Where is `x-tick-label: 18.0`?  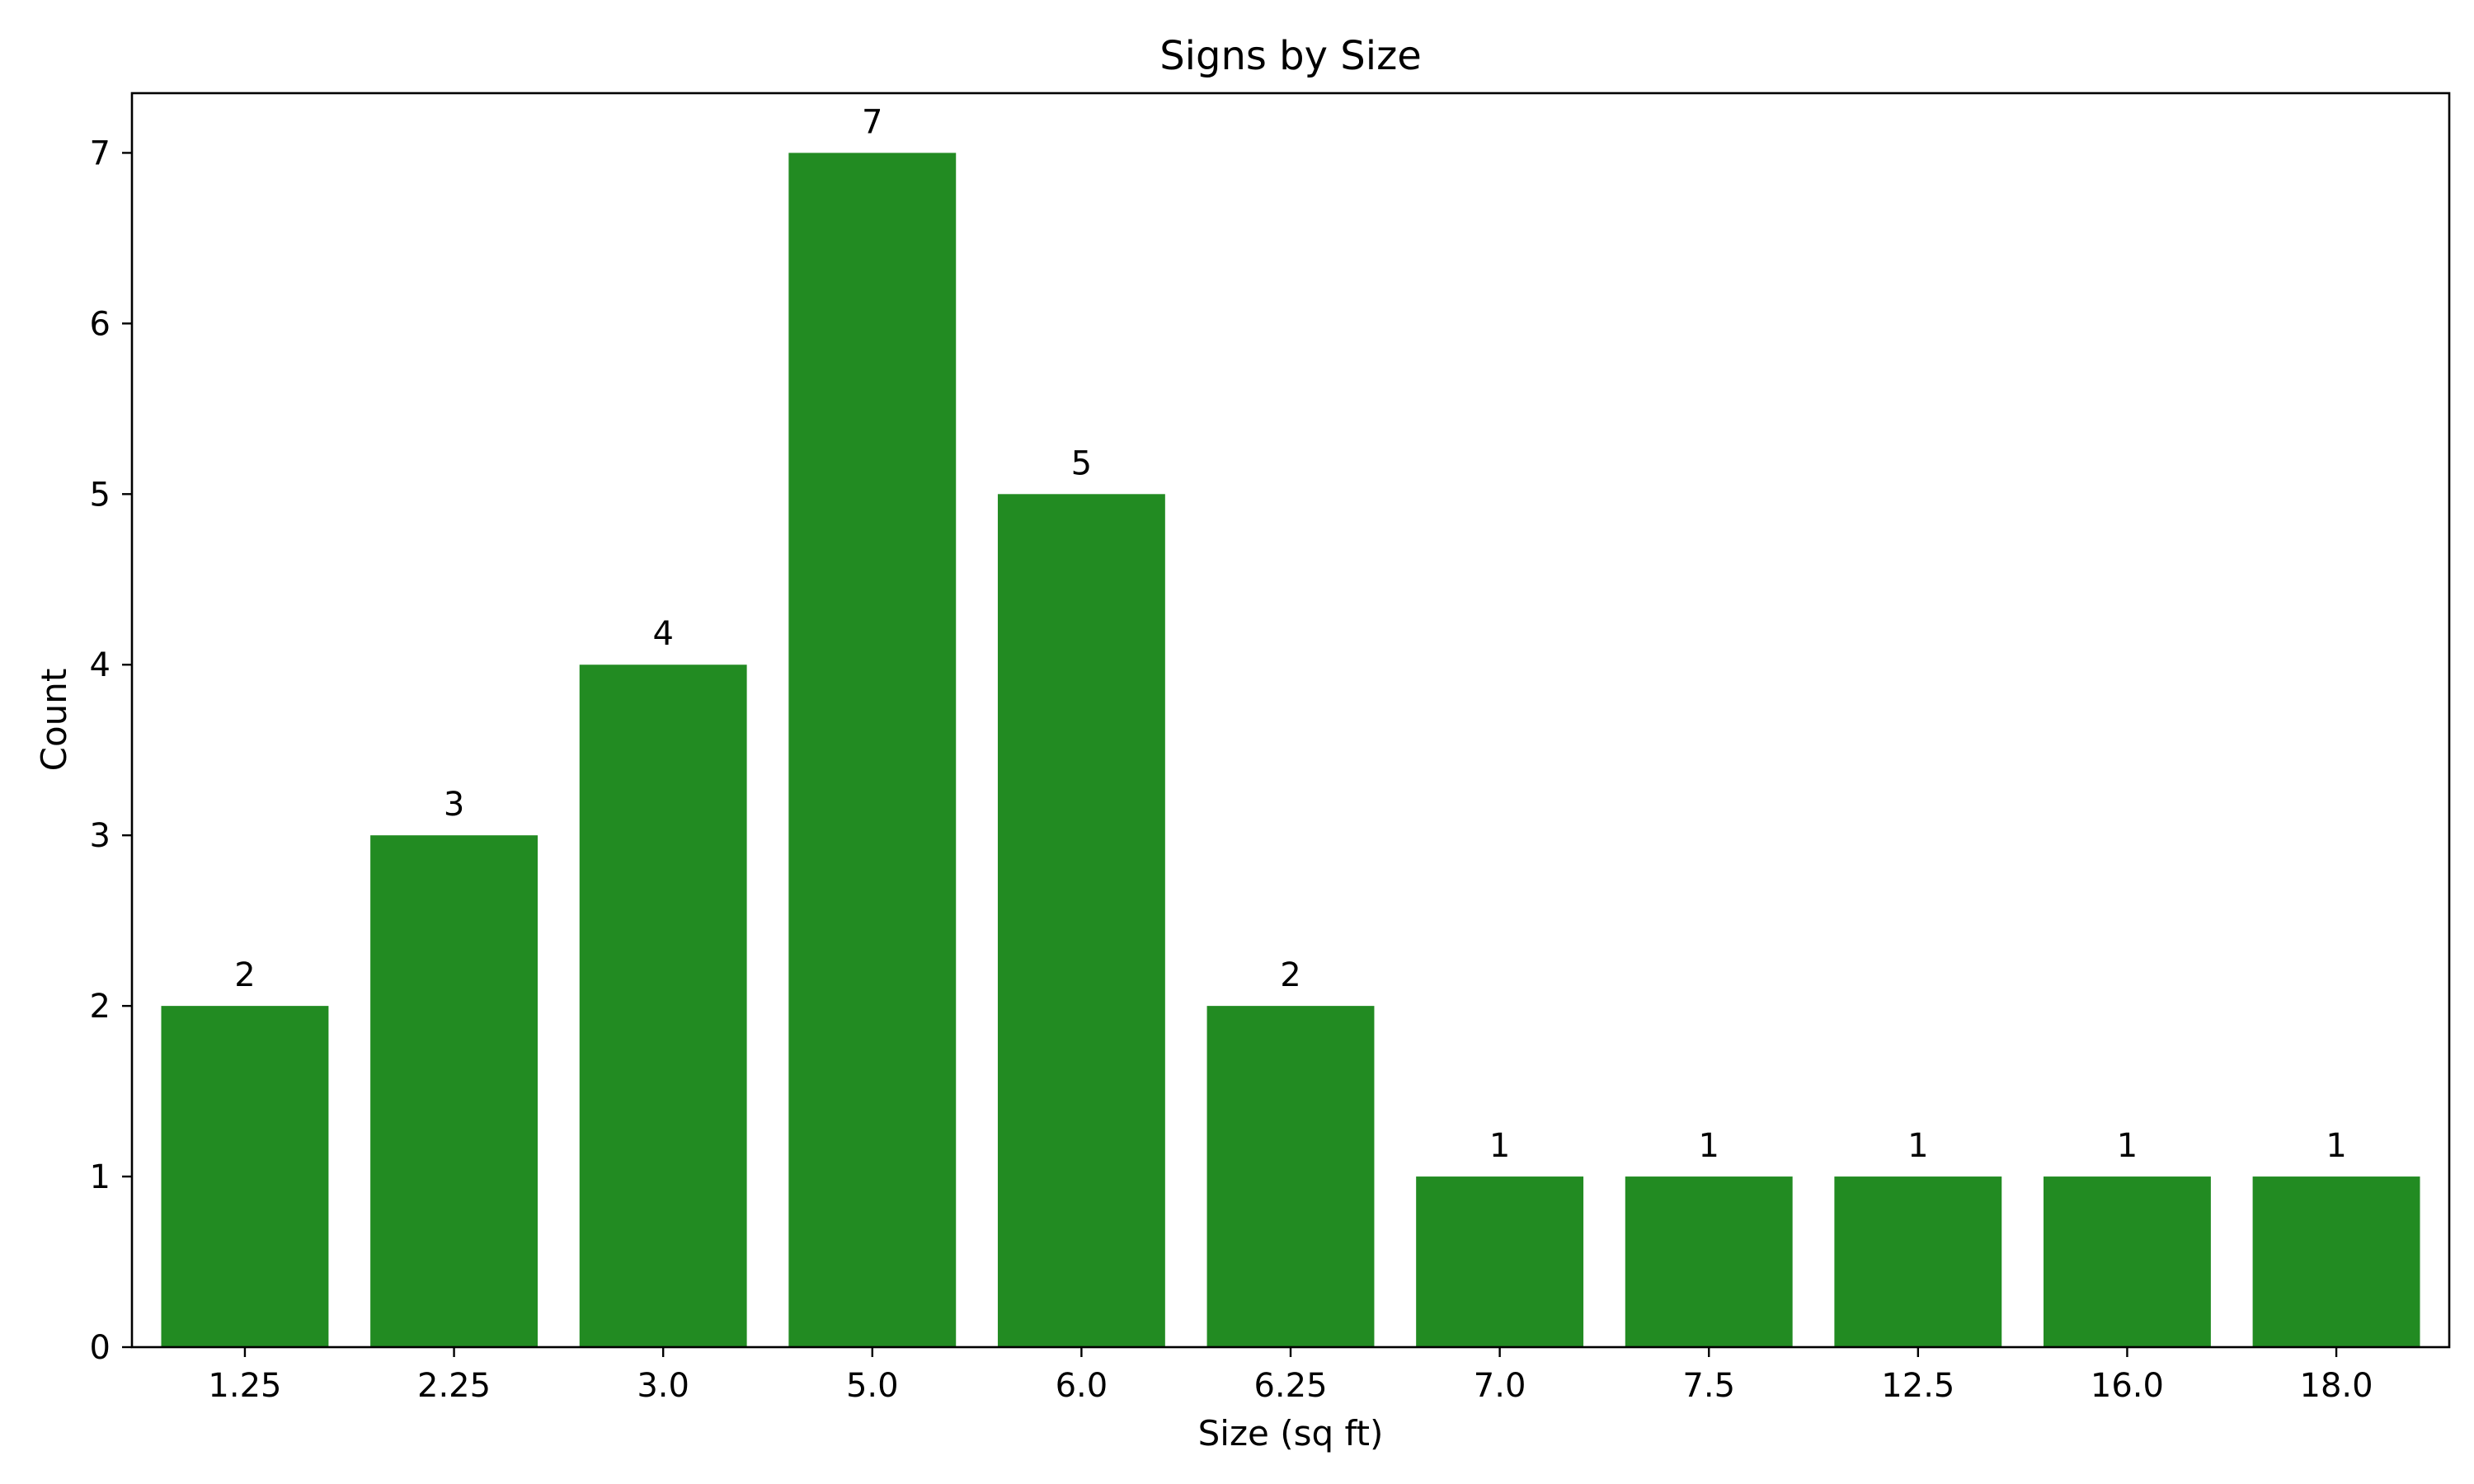 x-tick-label: 18.0 is located at coordinates (2336, 1386).